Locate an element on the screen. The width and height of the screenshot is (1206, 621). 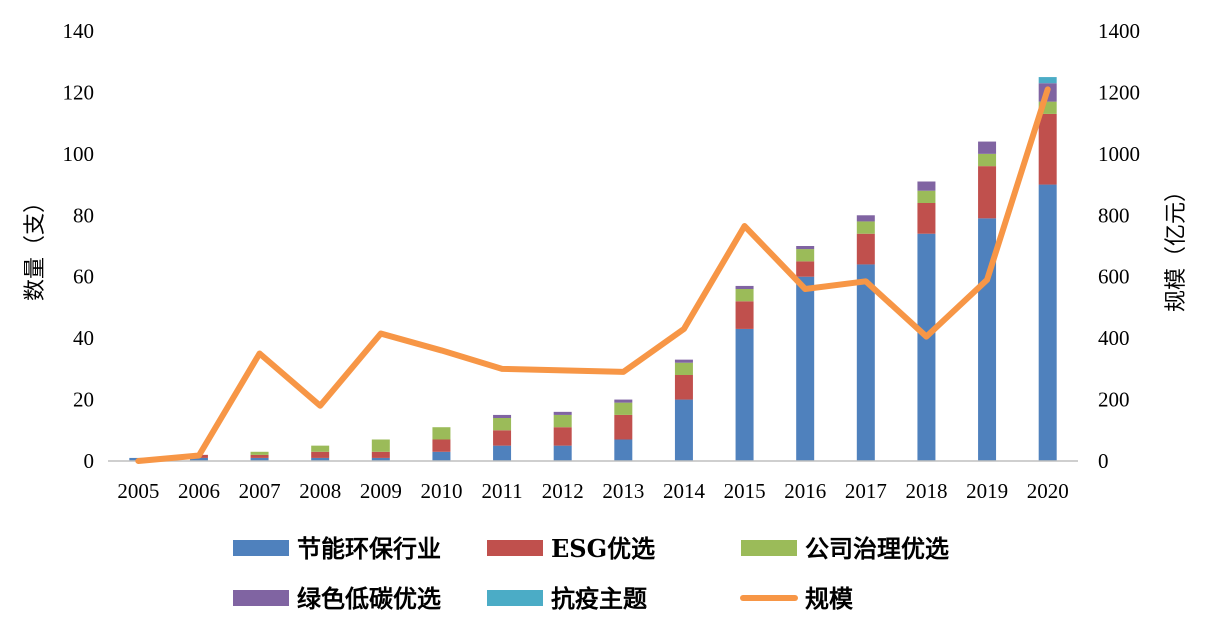
legend-item: 节能环保行业 is located at coordinates (337, 548).